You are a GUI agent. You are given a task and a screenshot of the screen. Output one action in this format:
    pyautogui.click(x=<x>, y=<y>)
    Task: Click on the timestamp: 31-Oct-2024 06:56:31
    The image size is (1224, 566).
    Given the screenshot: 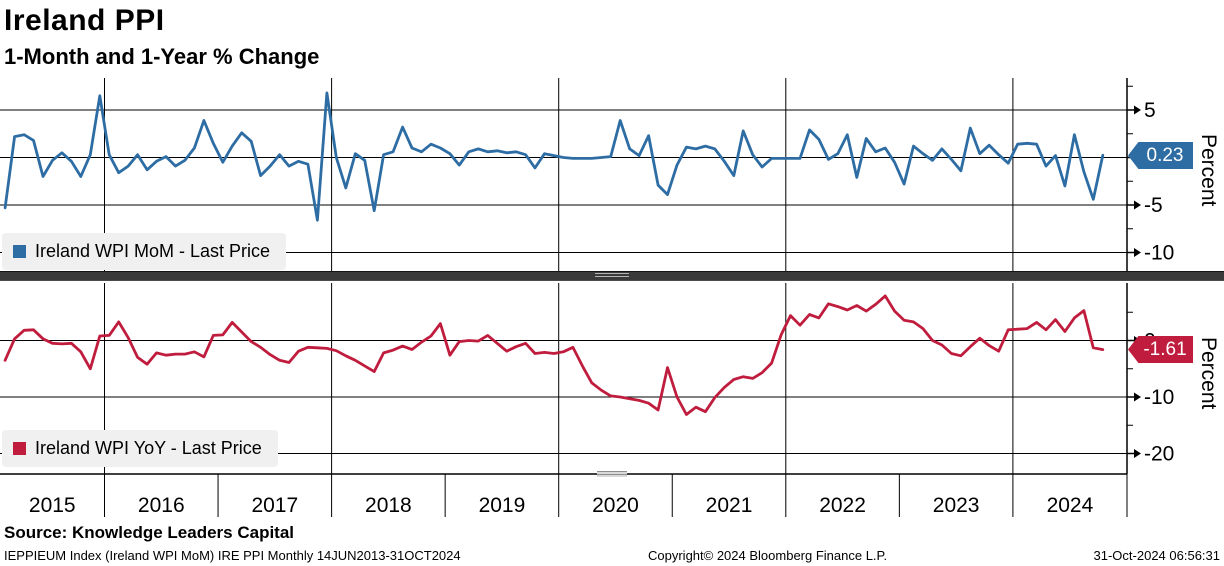 What is the action you would take?
    pyautogui.click(x=1156, y=555)
    